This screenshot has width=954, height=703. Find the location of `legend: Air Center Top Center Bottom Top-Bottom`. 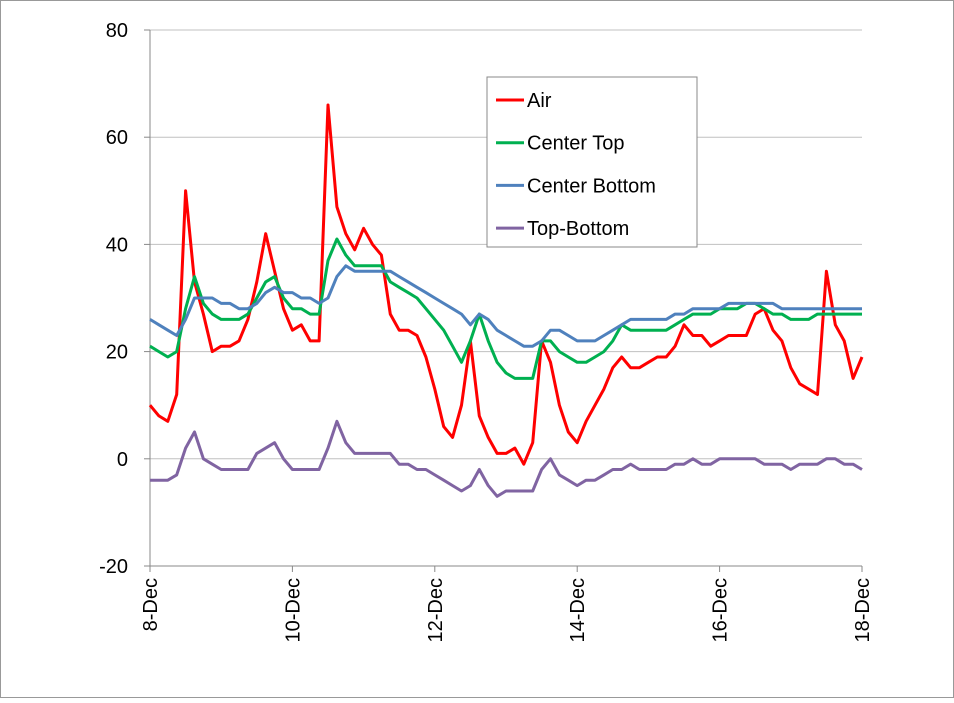

legend: Air Center Top Center Bottom Top-Bottom is located at coordinates (576, 165).